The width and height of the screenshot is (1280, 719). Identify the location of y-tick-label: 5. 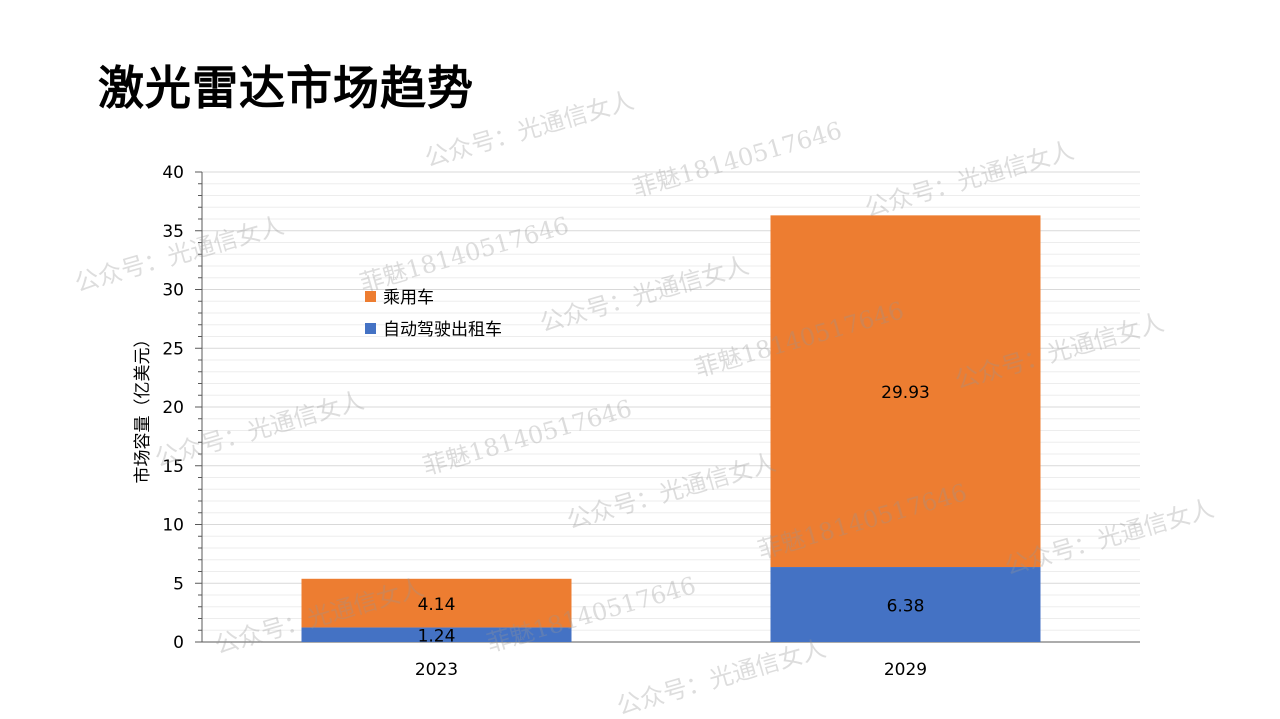
(178, 584).